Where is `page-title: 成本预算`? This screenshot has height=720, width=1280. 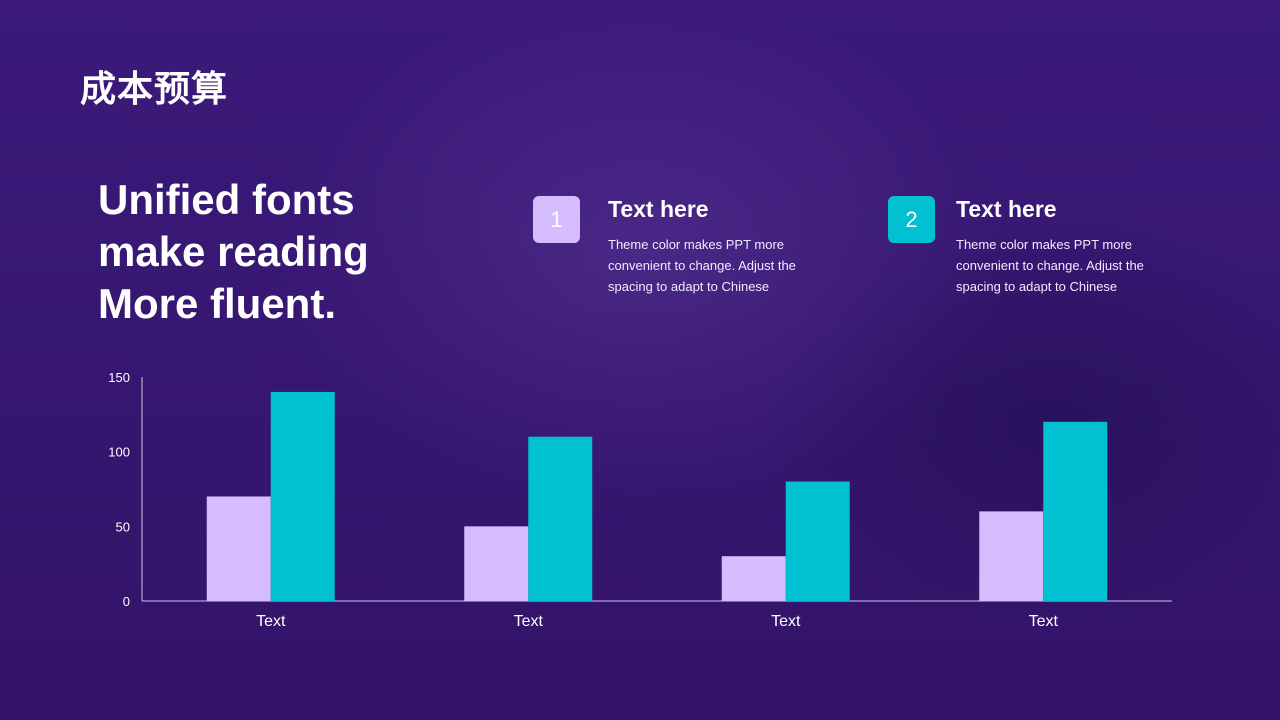
page-title: 成本预算 is located at coordinates (154, 88).